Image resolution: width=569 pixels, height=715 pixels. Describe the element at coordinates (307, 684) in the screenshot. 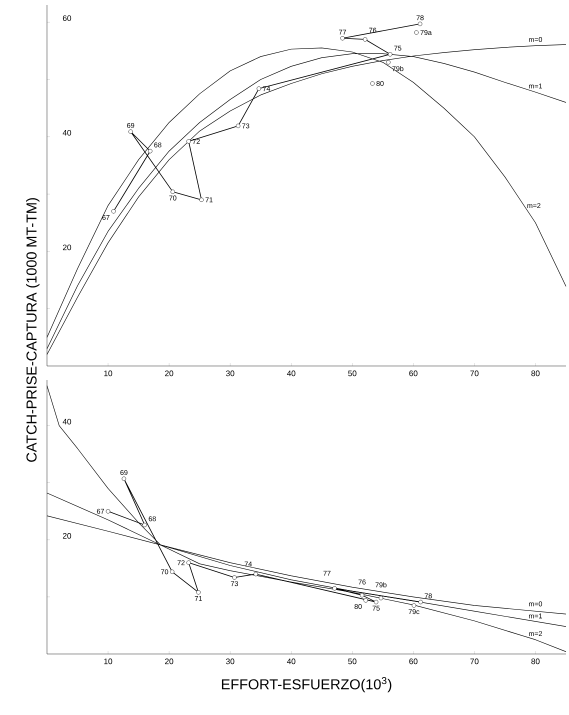

I see `x-axis-title: EFFORT-ESFUERZO(10$^{3}$)` at that location.